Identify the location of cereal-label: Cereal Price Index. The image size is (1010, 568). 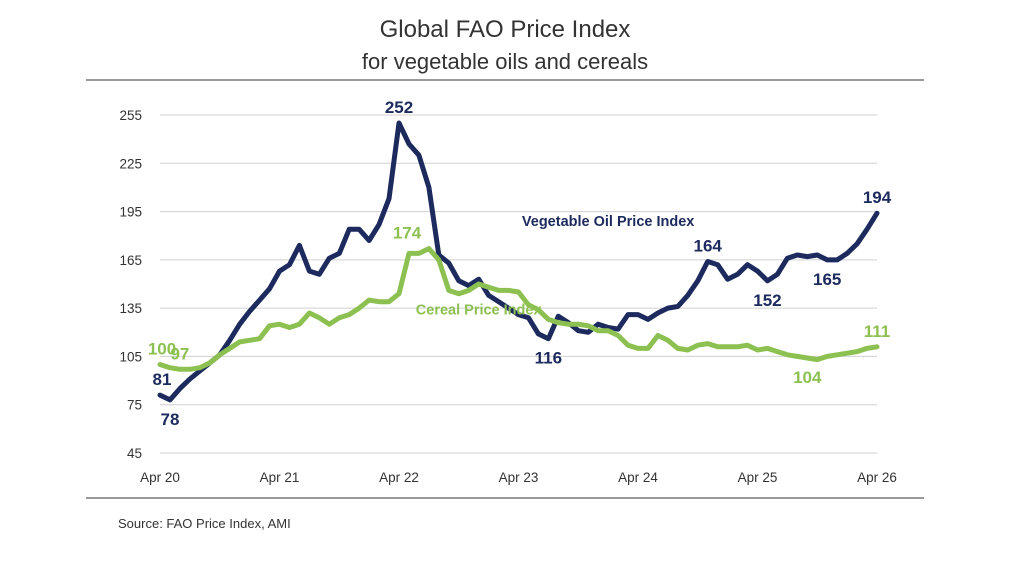
(479, 311).